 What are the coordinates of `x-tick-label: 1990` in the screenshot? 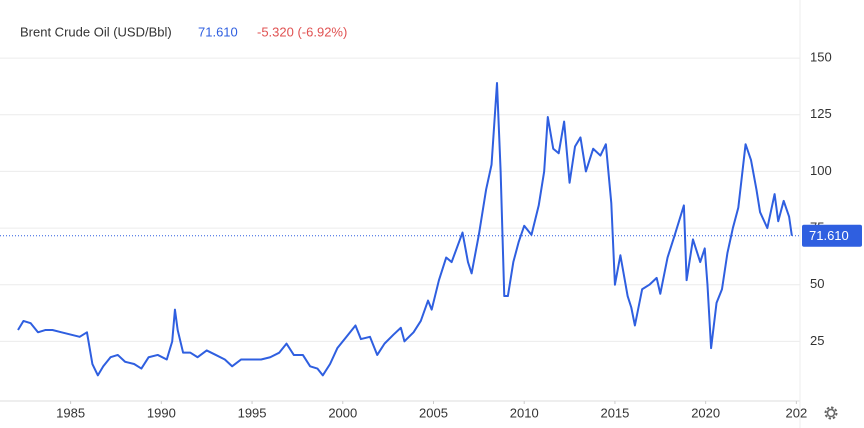 It's located at (161, 412).